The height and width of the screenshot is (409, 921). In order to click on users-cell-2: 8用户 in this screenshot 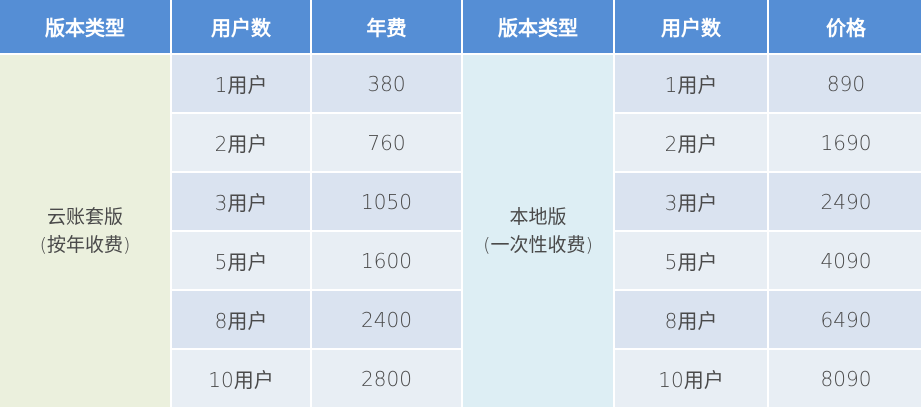, I will do `click(691, 319)`.